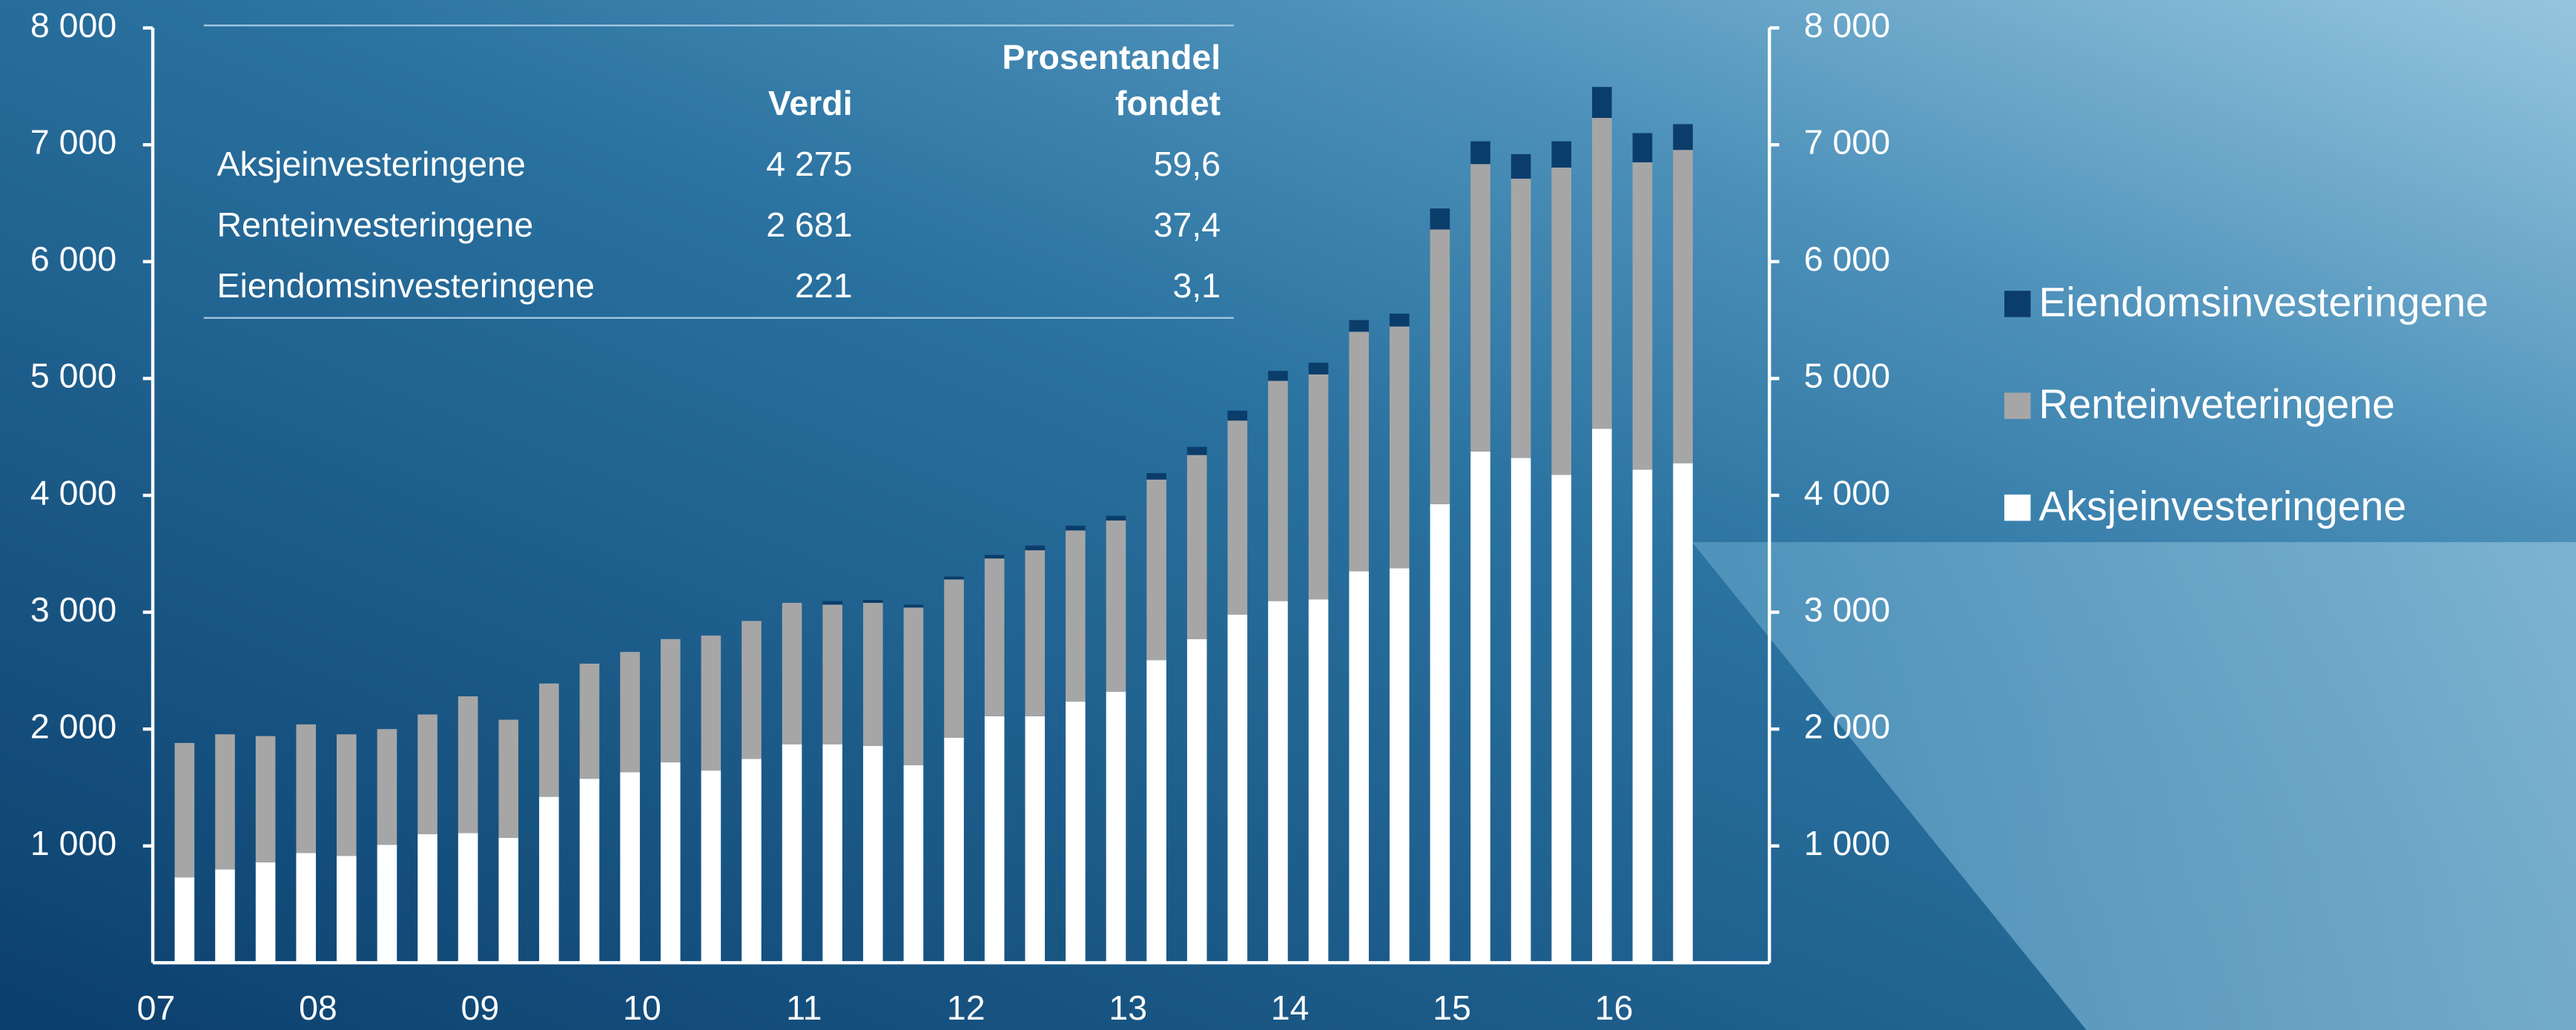  What do you see at coordinates (156, 1007) in the screenshot?
I see `x-tick-label: 07` at bounding box center [156, 1007].